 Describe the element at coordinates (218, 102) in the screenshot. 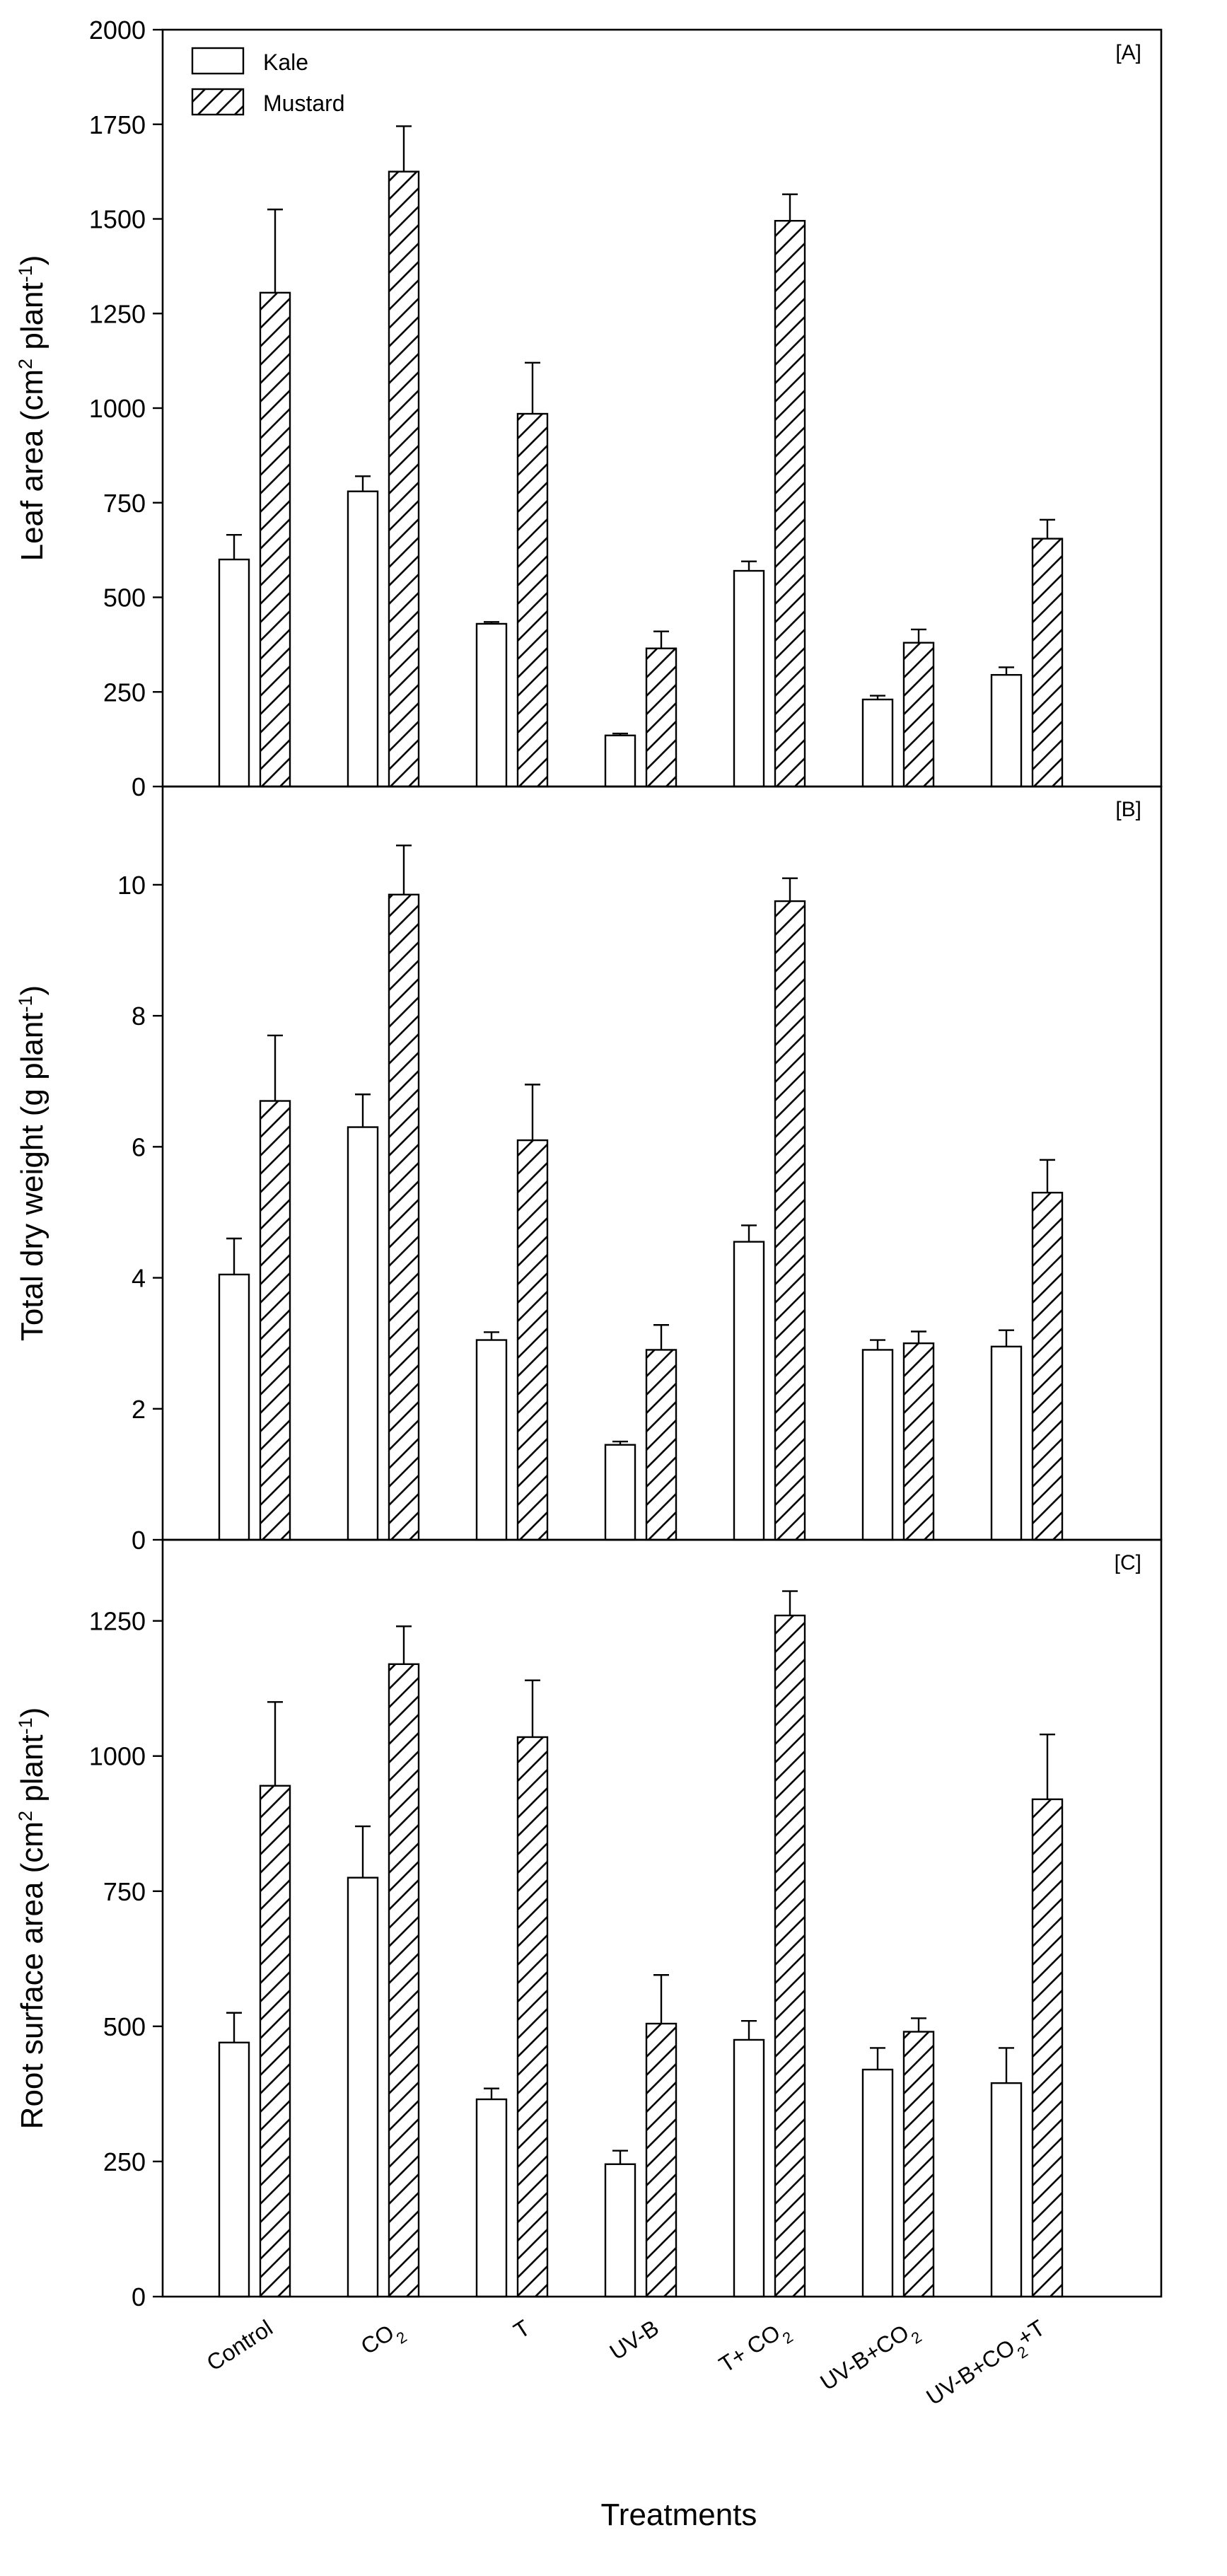

I see `legend-swatch-mustard` at that location.